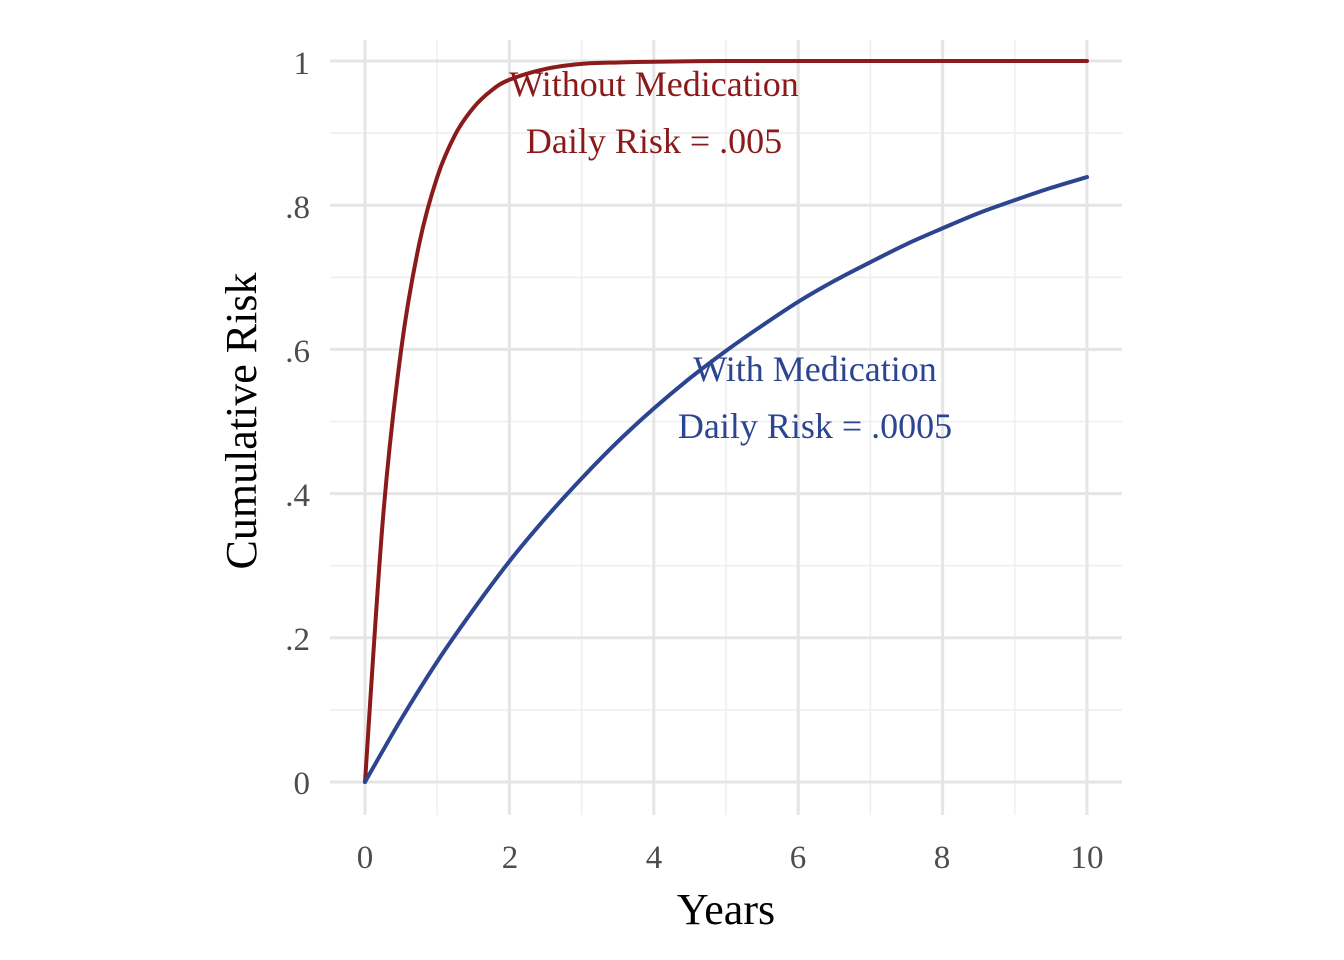 The width and height of the screenshot is (1344, 960). I want to click on y-tick-label: 0, so click(302, 784).